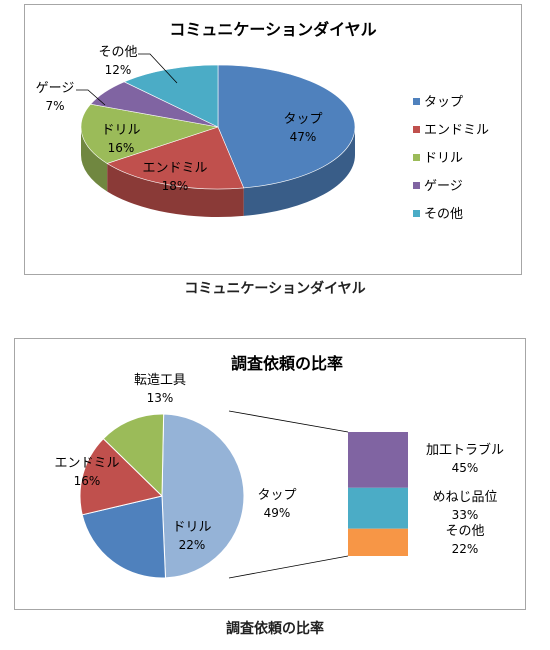 This screenshot has width=550, height=650. I want to click on breakdown-name-label-0: 加工トラブル, so click(465, 450).